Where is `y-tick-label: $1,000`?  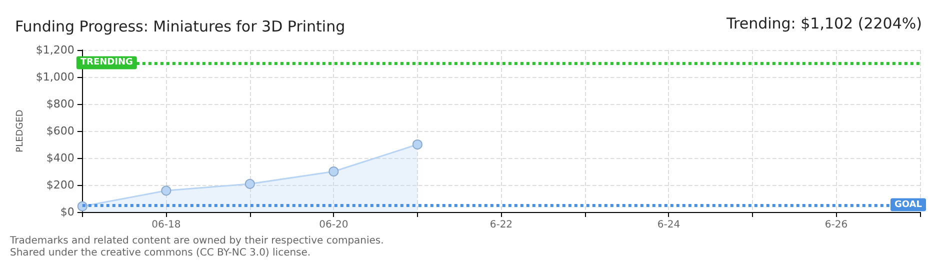 y-tick-label: $1,000 is located at coordinates (55, 77).